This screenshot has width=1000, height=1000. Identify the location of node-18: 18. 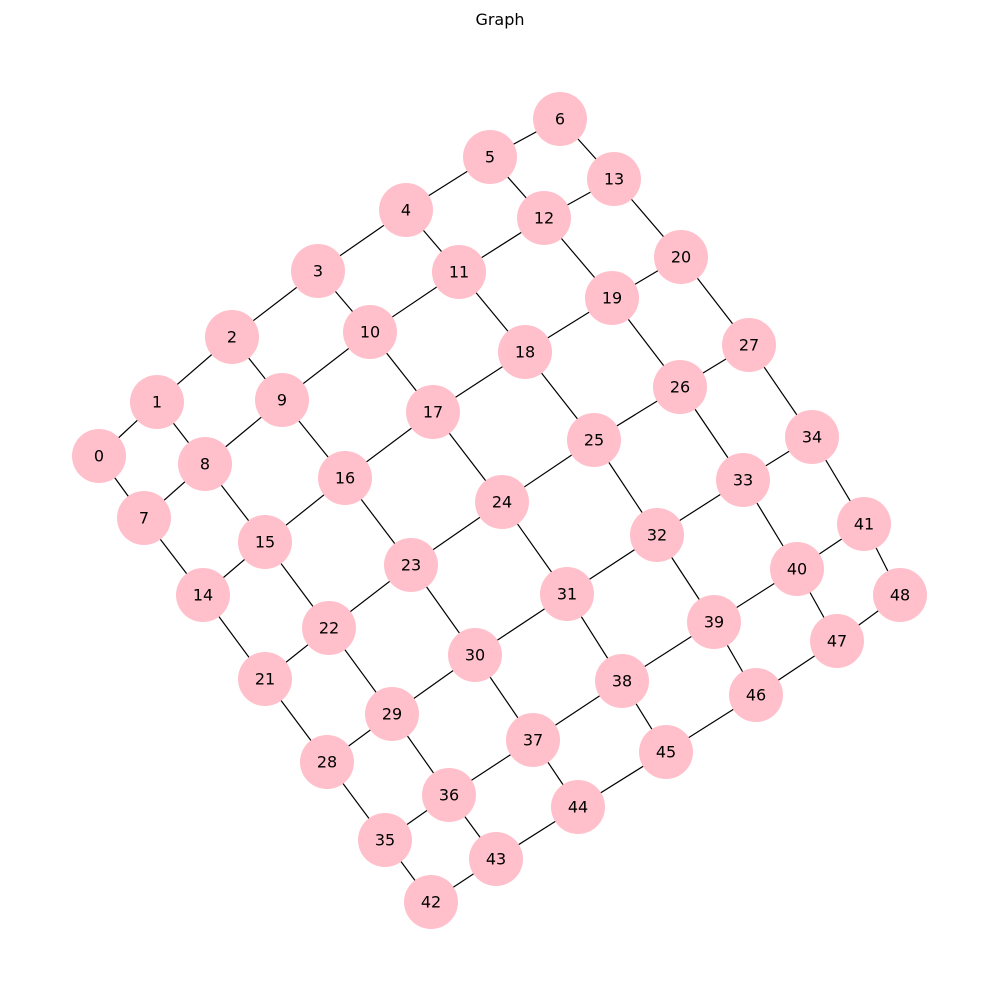
(525, 352).